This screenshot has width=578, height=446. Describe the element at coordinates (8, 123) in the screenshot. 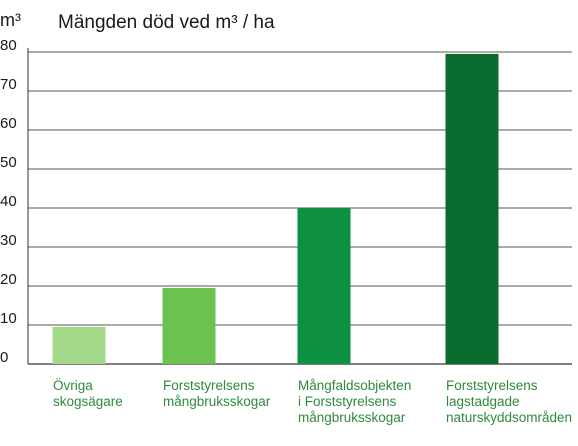

I see `y-tick-label-60: 60` at that location.